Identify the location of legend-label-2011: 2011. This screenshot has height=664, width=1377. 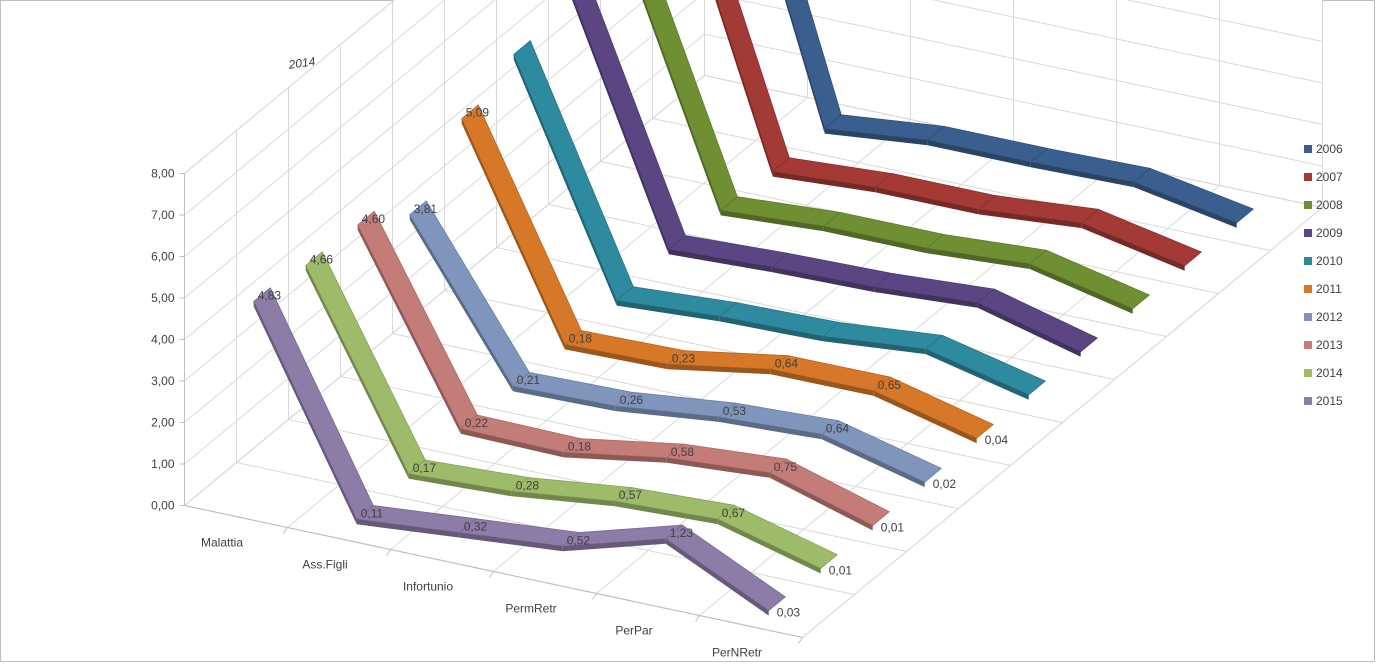
(1329, 289).